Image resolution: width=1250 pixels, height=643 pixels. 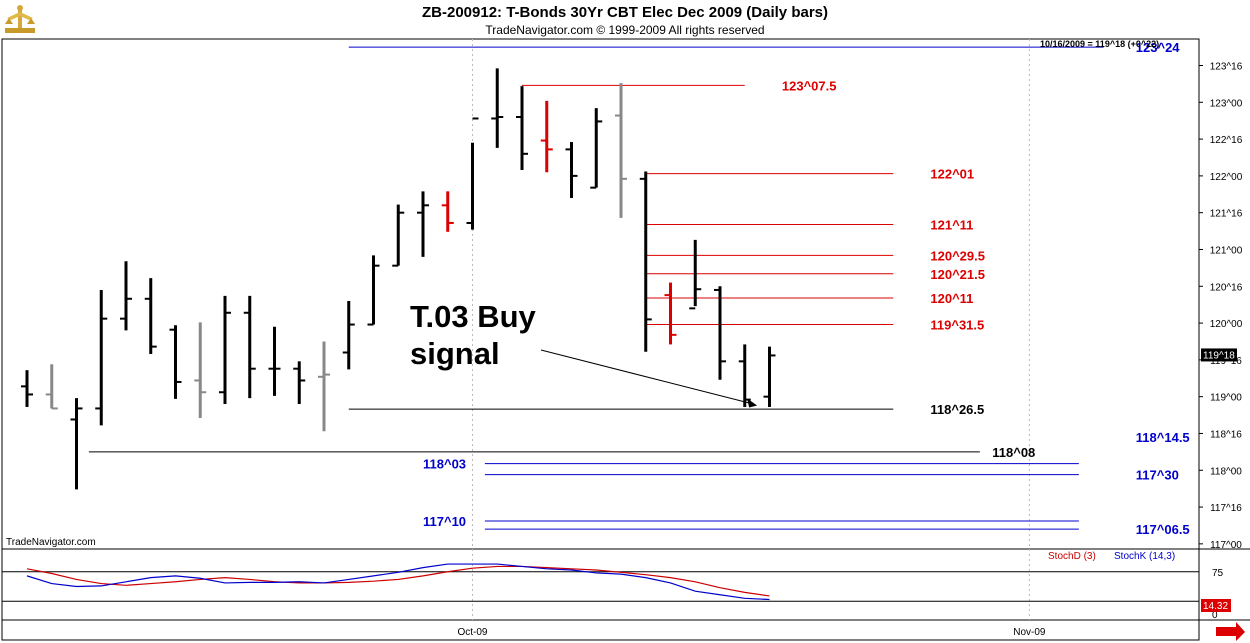 I want to click on y-tick-label: 120^00, so click(x=1226, y=324).